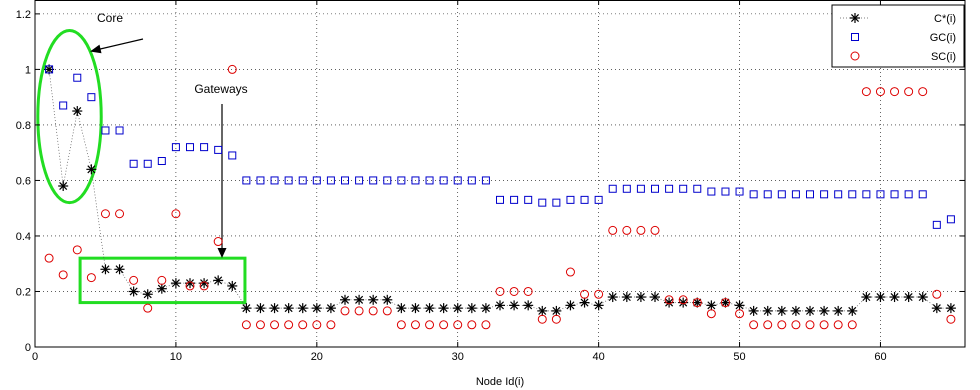 This screenshot has height=390, width=980. What do you see at coordinates (739, 357) in the screenshot?
I see `x-tick-label: 50` at bounding box center [739, 357].